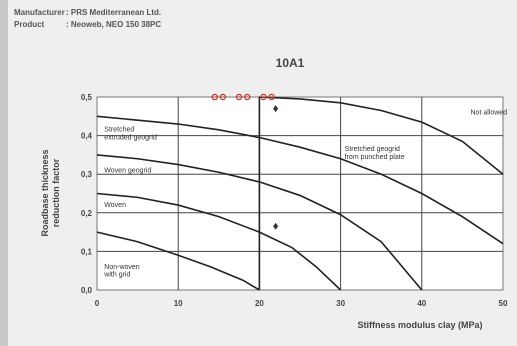 The image size is (517, 346). What do you see at coordinates (372, 149) in the screenshot?
I see `region-label: Stretched geogrid` at bounding box center [372, 149].